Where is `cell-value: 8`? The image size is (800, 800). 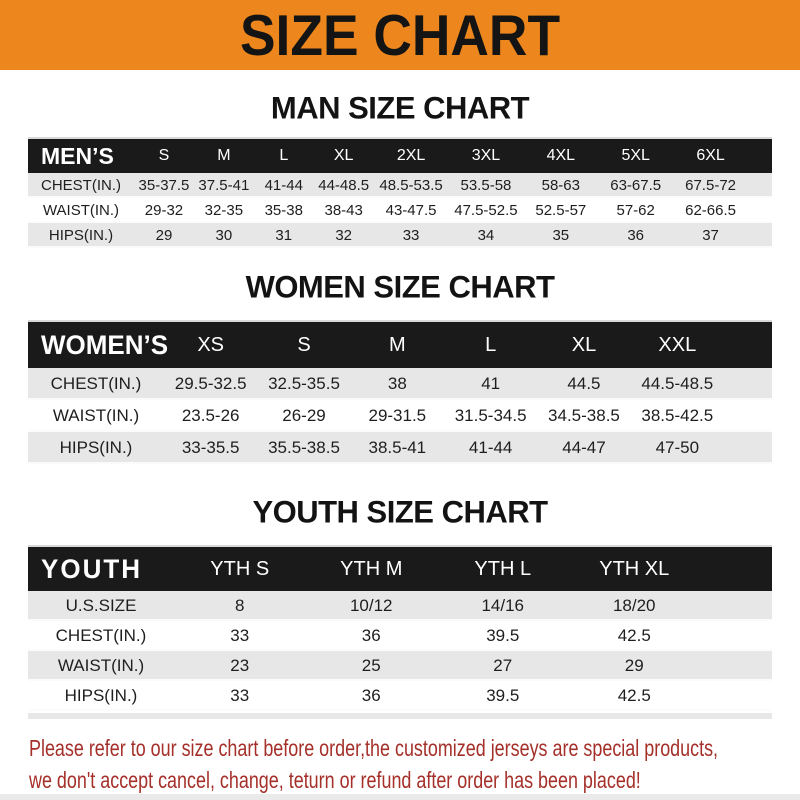 cell-value: 8 is located at coordinates (240, 605).